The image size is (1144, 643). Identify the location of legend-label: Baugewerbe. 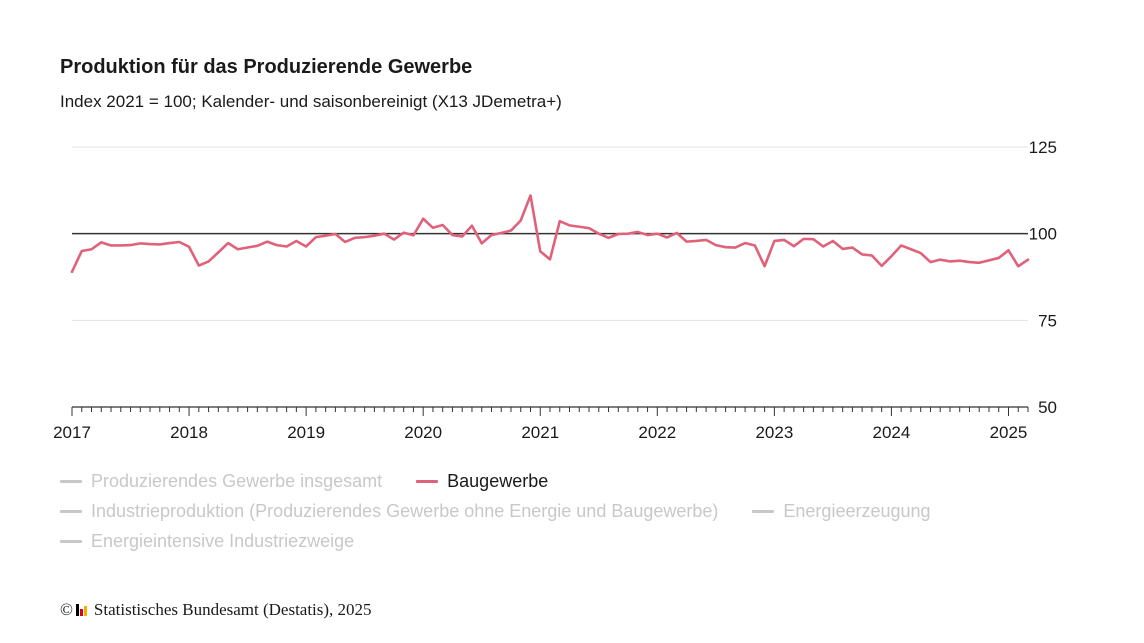
(498, 480).